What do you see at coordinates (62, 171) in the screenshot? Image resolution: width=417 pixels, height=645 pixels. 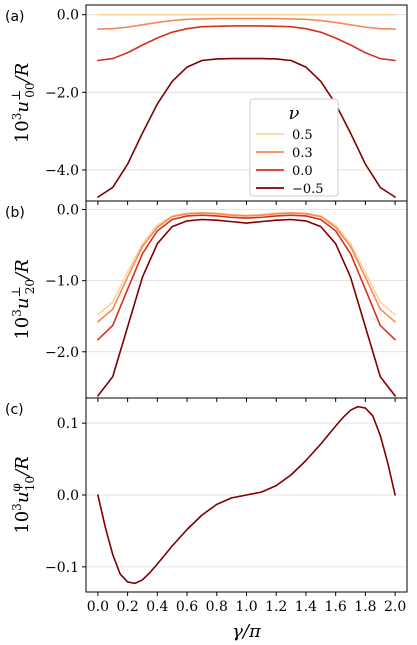 I see `y-tick-label: −4.0` at bounding box center [62, 171].